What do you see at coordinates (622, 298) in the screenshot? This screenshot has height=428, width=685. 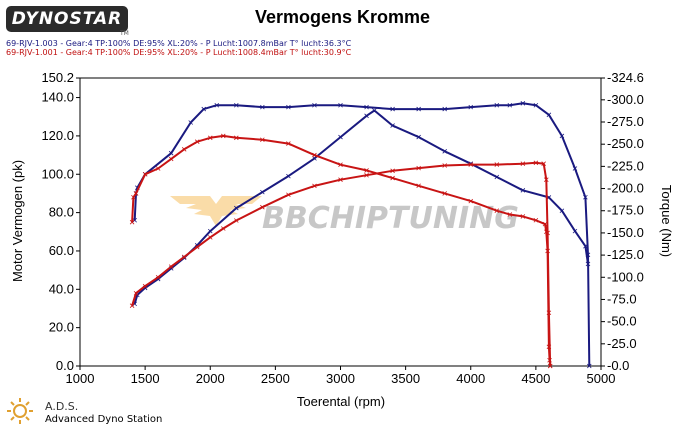 I see `y2-tick-label: -75.0` at bounding box center [622, 298].